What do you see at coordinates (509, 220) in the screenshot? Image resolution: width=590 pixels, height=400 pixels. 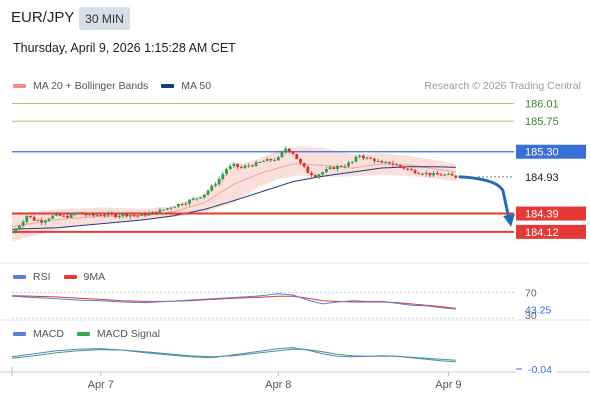 I see `forecast-arrowhead-icon` at bounding box center [509, 220].